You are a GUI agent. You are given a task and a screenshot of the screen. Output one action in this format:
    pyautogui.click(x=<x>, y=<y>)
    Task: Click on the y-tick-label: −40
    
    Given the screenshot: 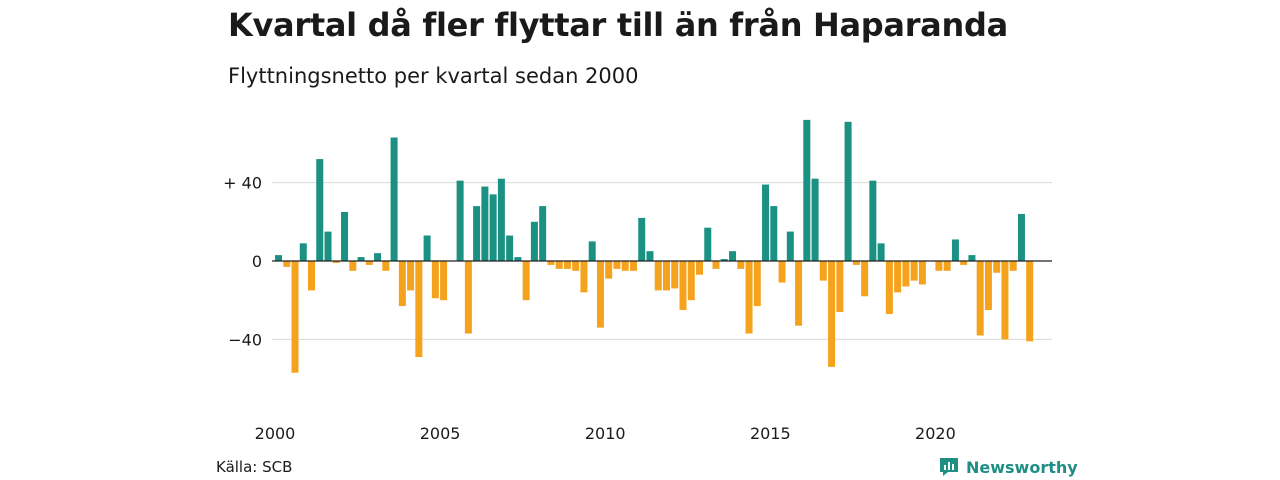 What is the action you would take?
    pyautogui.click(x=245, y=339)
    